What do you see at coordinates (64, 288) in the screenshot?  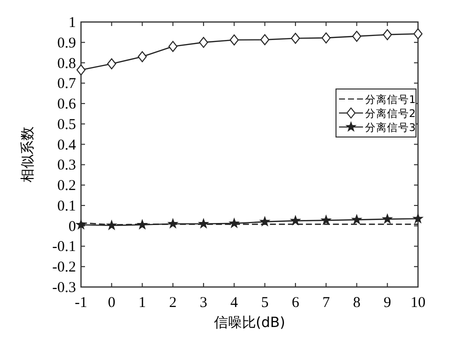 I see `y-tick-label: -0.3` at bounding box center [64, 288].